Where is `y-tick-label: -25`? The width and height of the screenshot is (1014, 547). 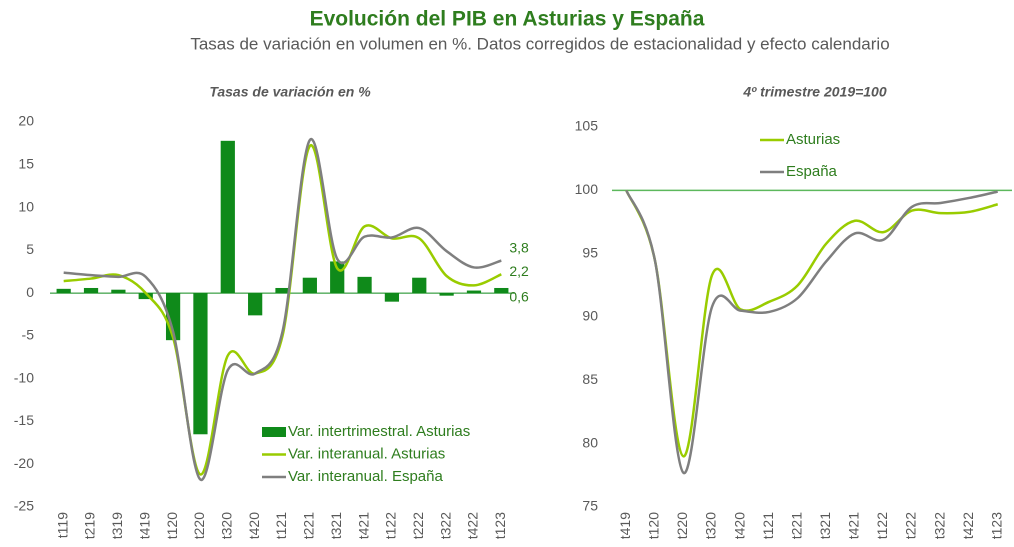 y-tick-label: -25 is located at coordinates (24, 506).